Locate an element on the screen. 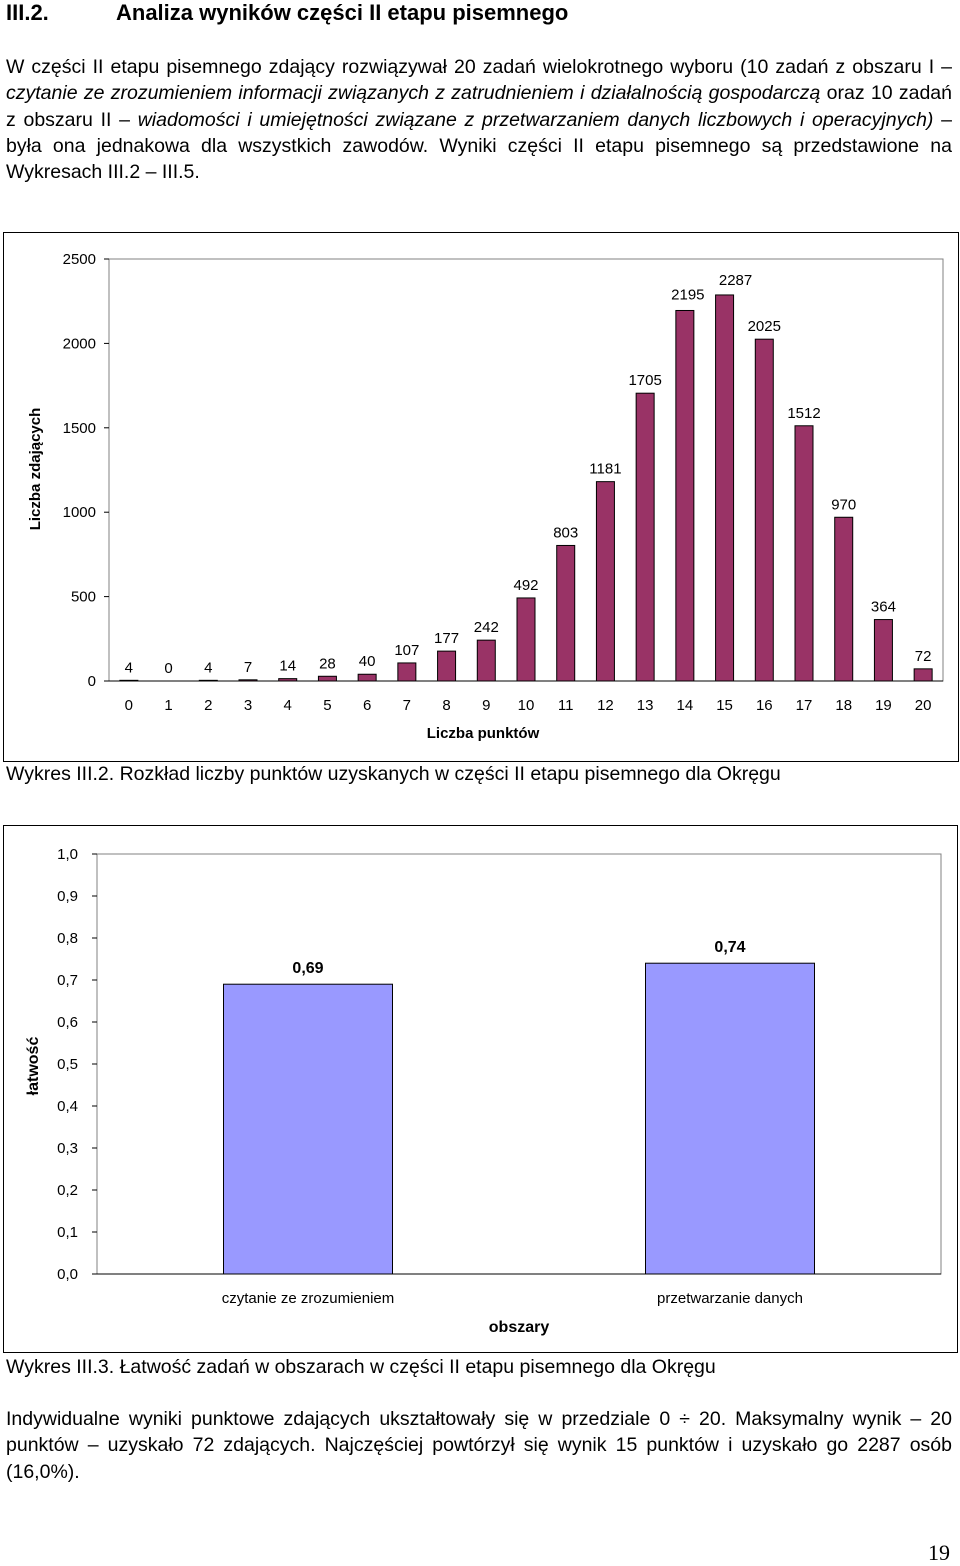  y-tick-label: 1500 is located at coordinates (79, 428).